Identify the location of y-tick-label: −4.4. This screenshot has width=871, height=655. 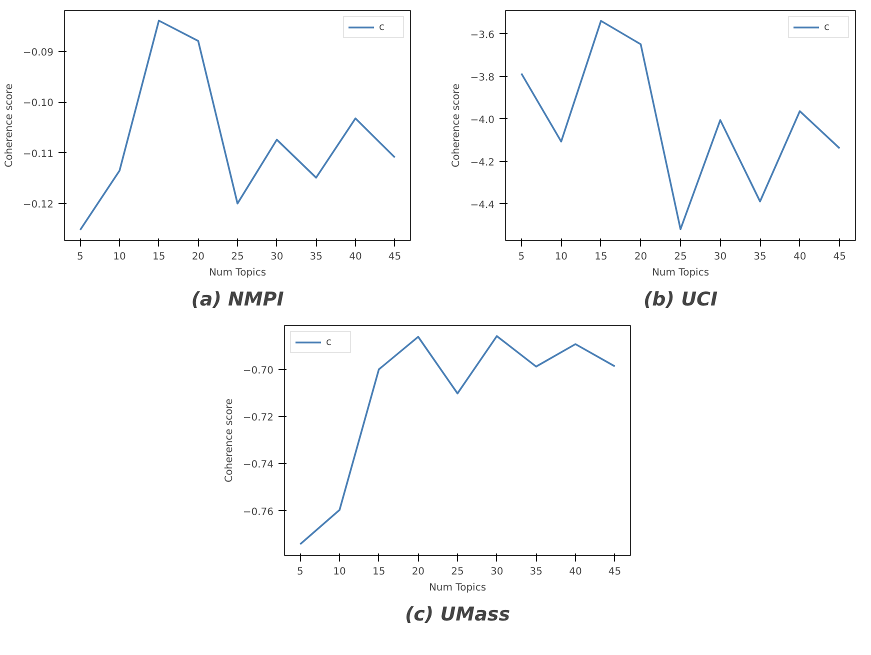
(482, 205).